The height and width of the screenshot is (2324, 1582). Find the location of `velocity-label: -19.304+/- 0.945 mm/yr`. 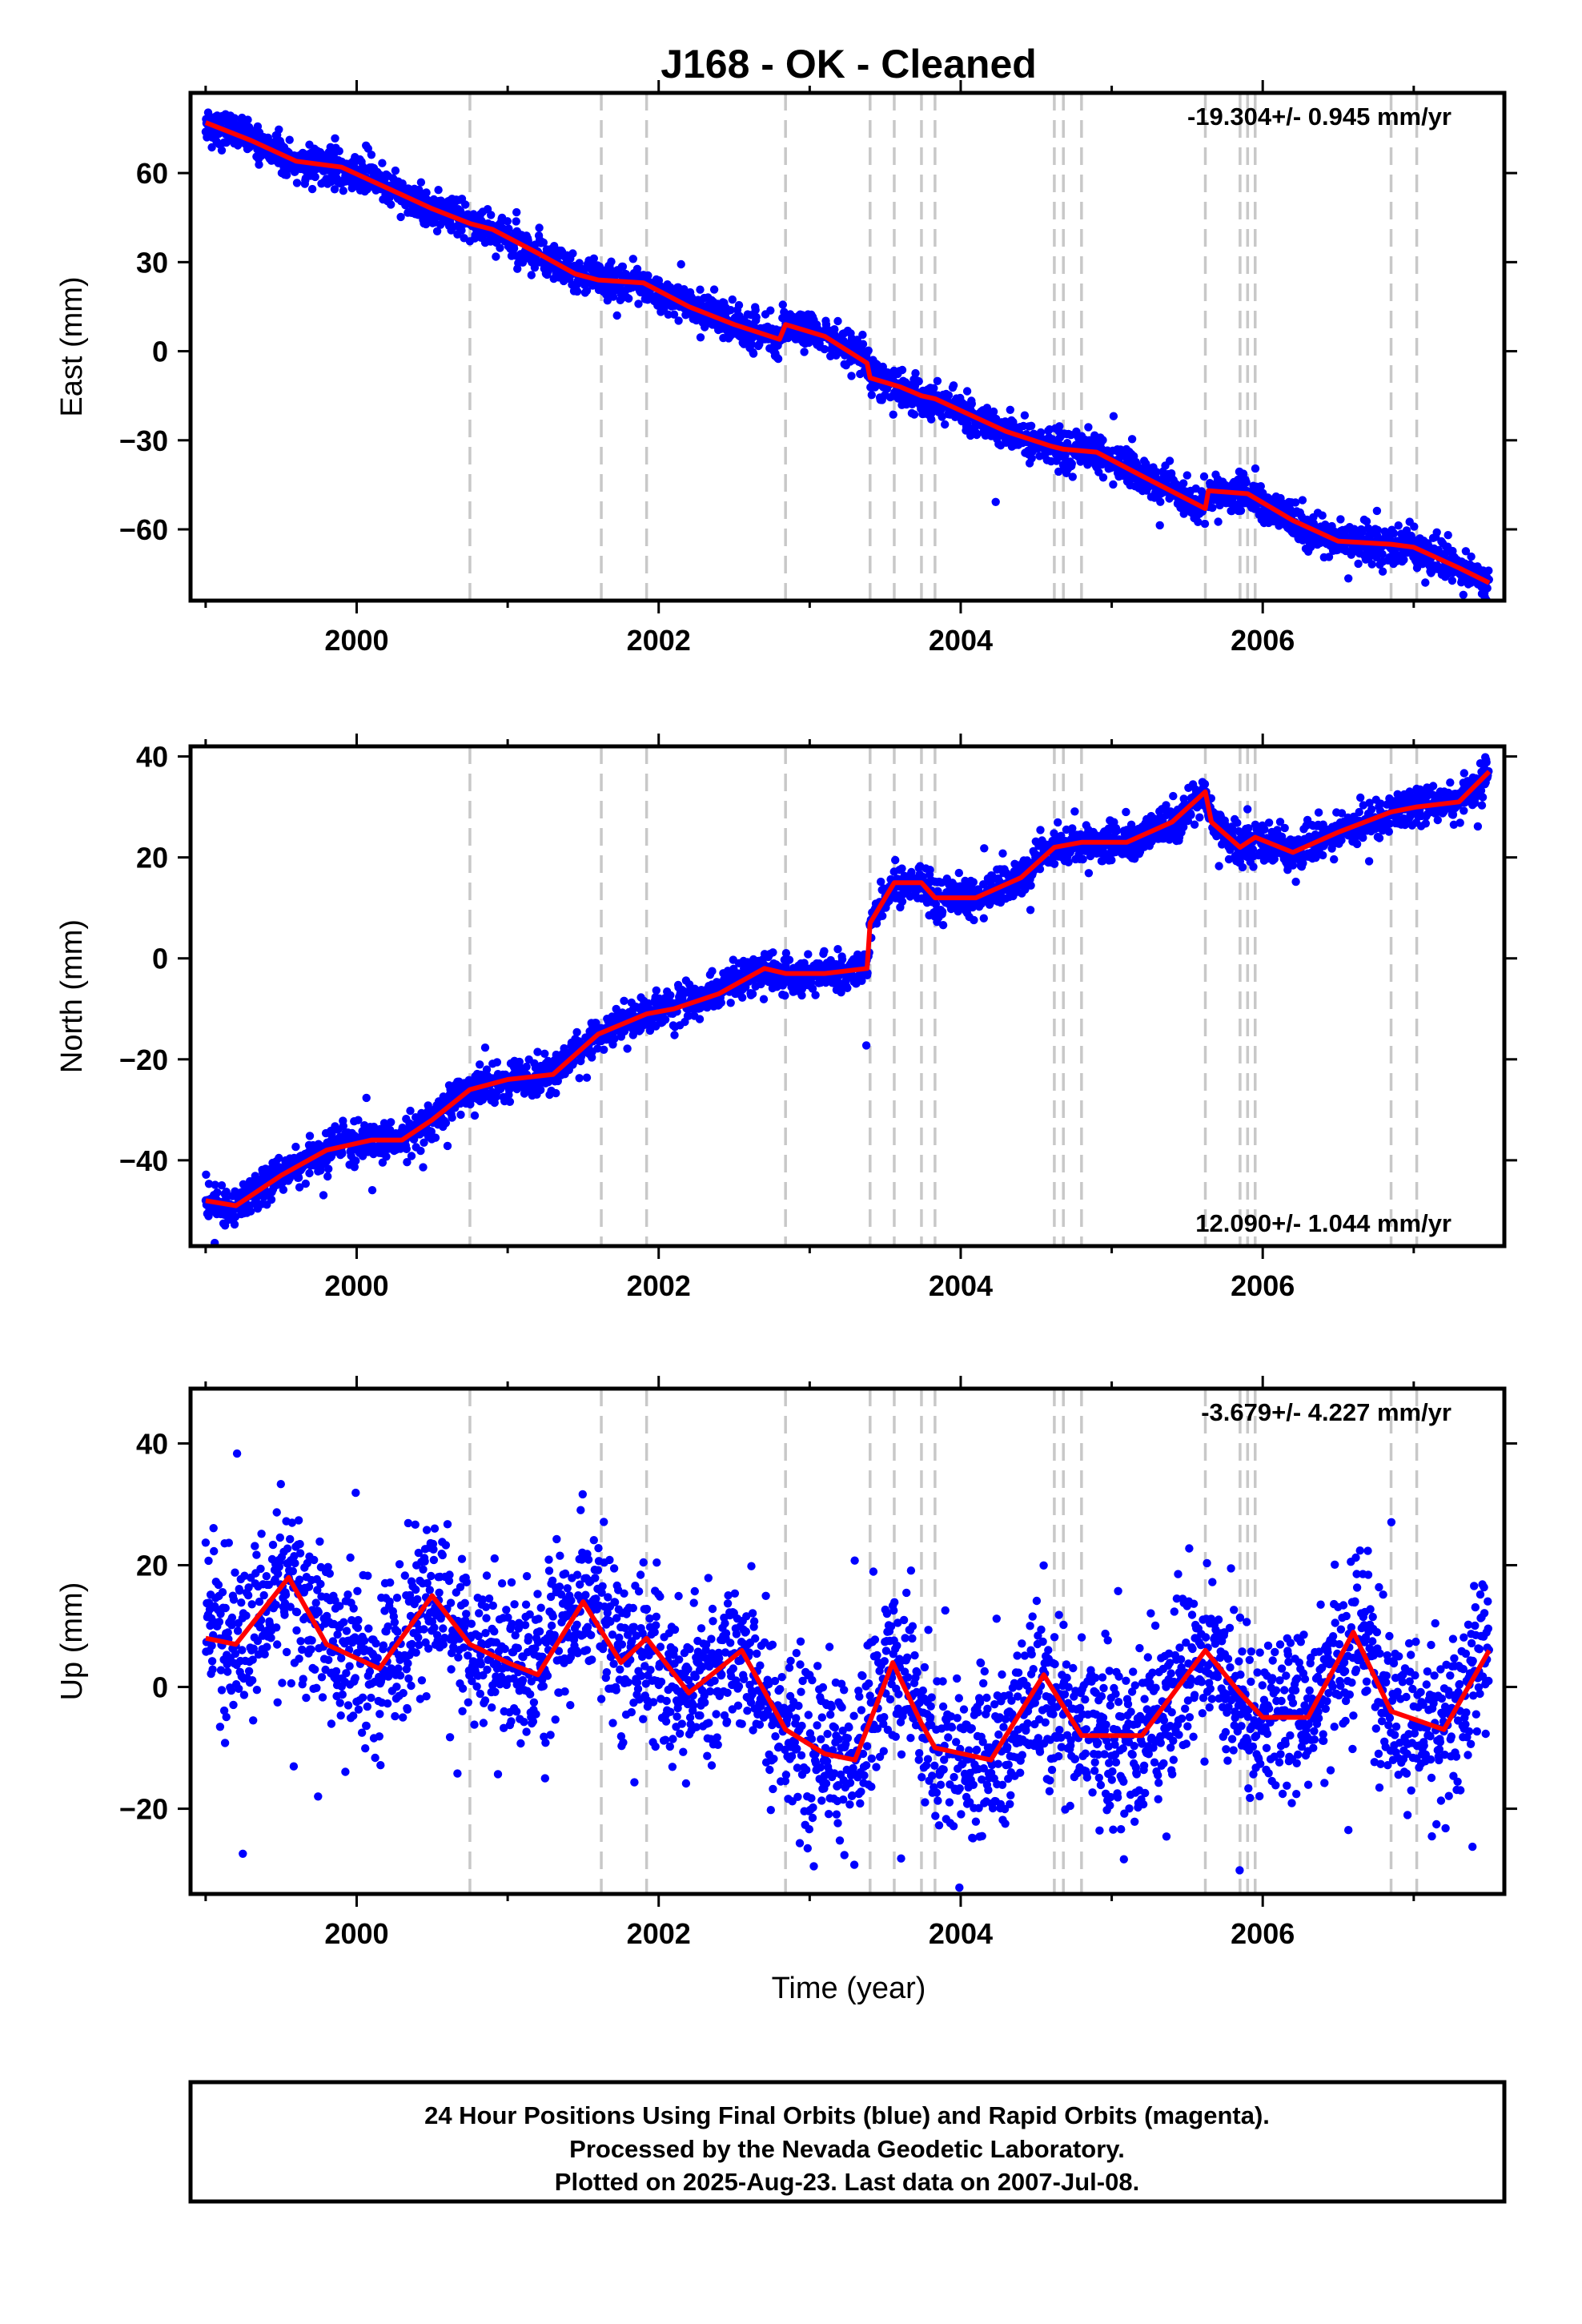

velocity-label: -19.304+/- 0.945 mm/yr is located at coordinates (1319, 117).